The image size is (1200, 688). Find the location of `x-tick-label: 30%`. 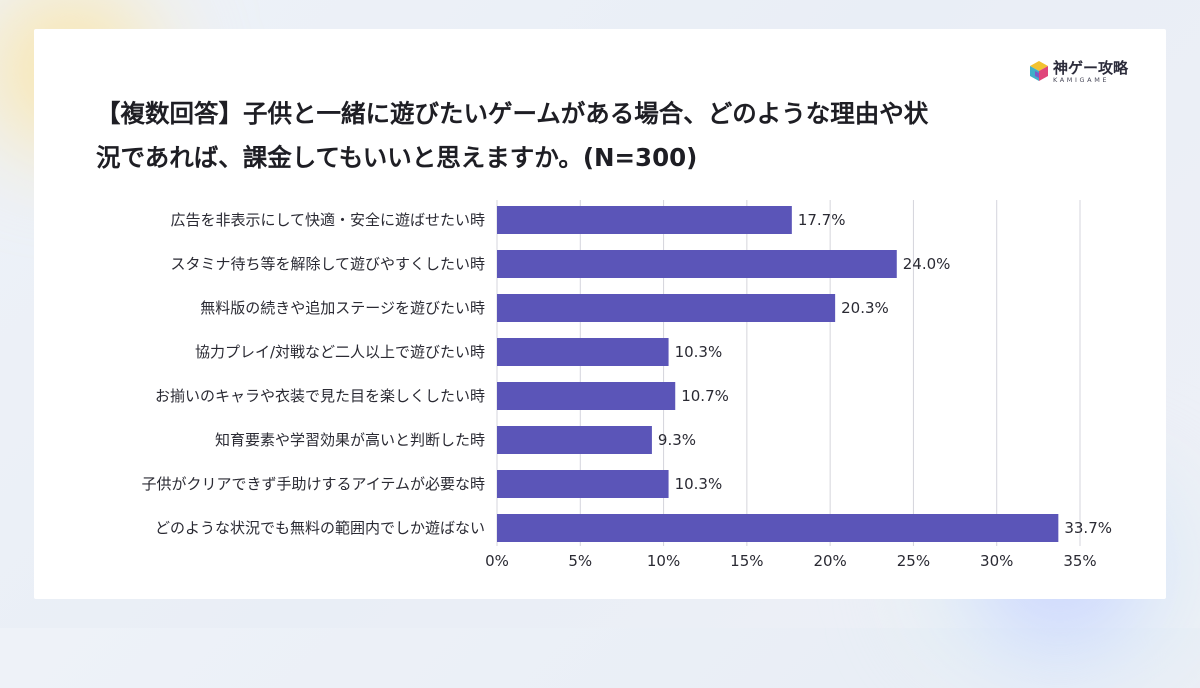

x-tick-label: 30% is located at coordinates (996, 561).